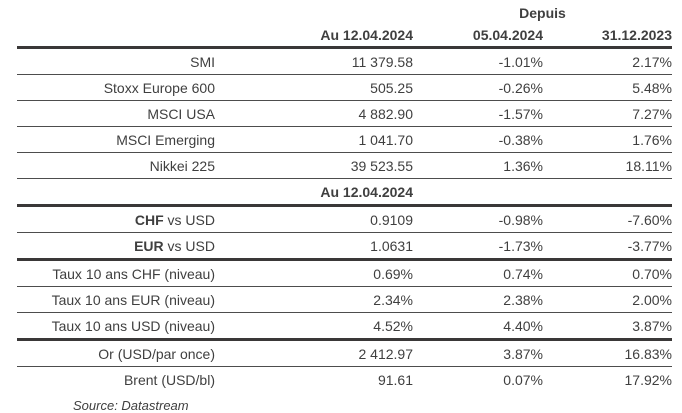  What do you see at coordinates (330, 192) in the screenshot?
I see `subheader-asof-date: Au 12.04.2024` at bounding box center [330, 192].